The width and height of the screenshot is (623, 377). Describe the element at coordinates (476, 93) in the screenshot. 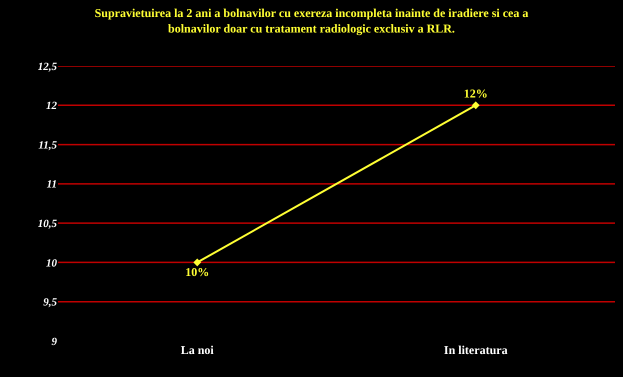

I see `data-label: 12%` at that location.